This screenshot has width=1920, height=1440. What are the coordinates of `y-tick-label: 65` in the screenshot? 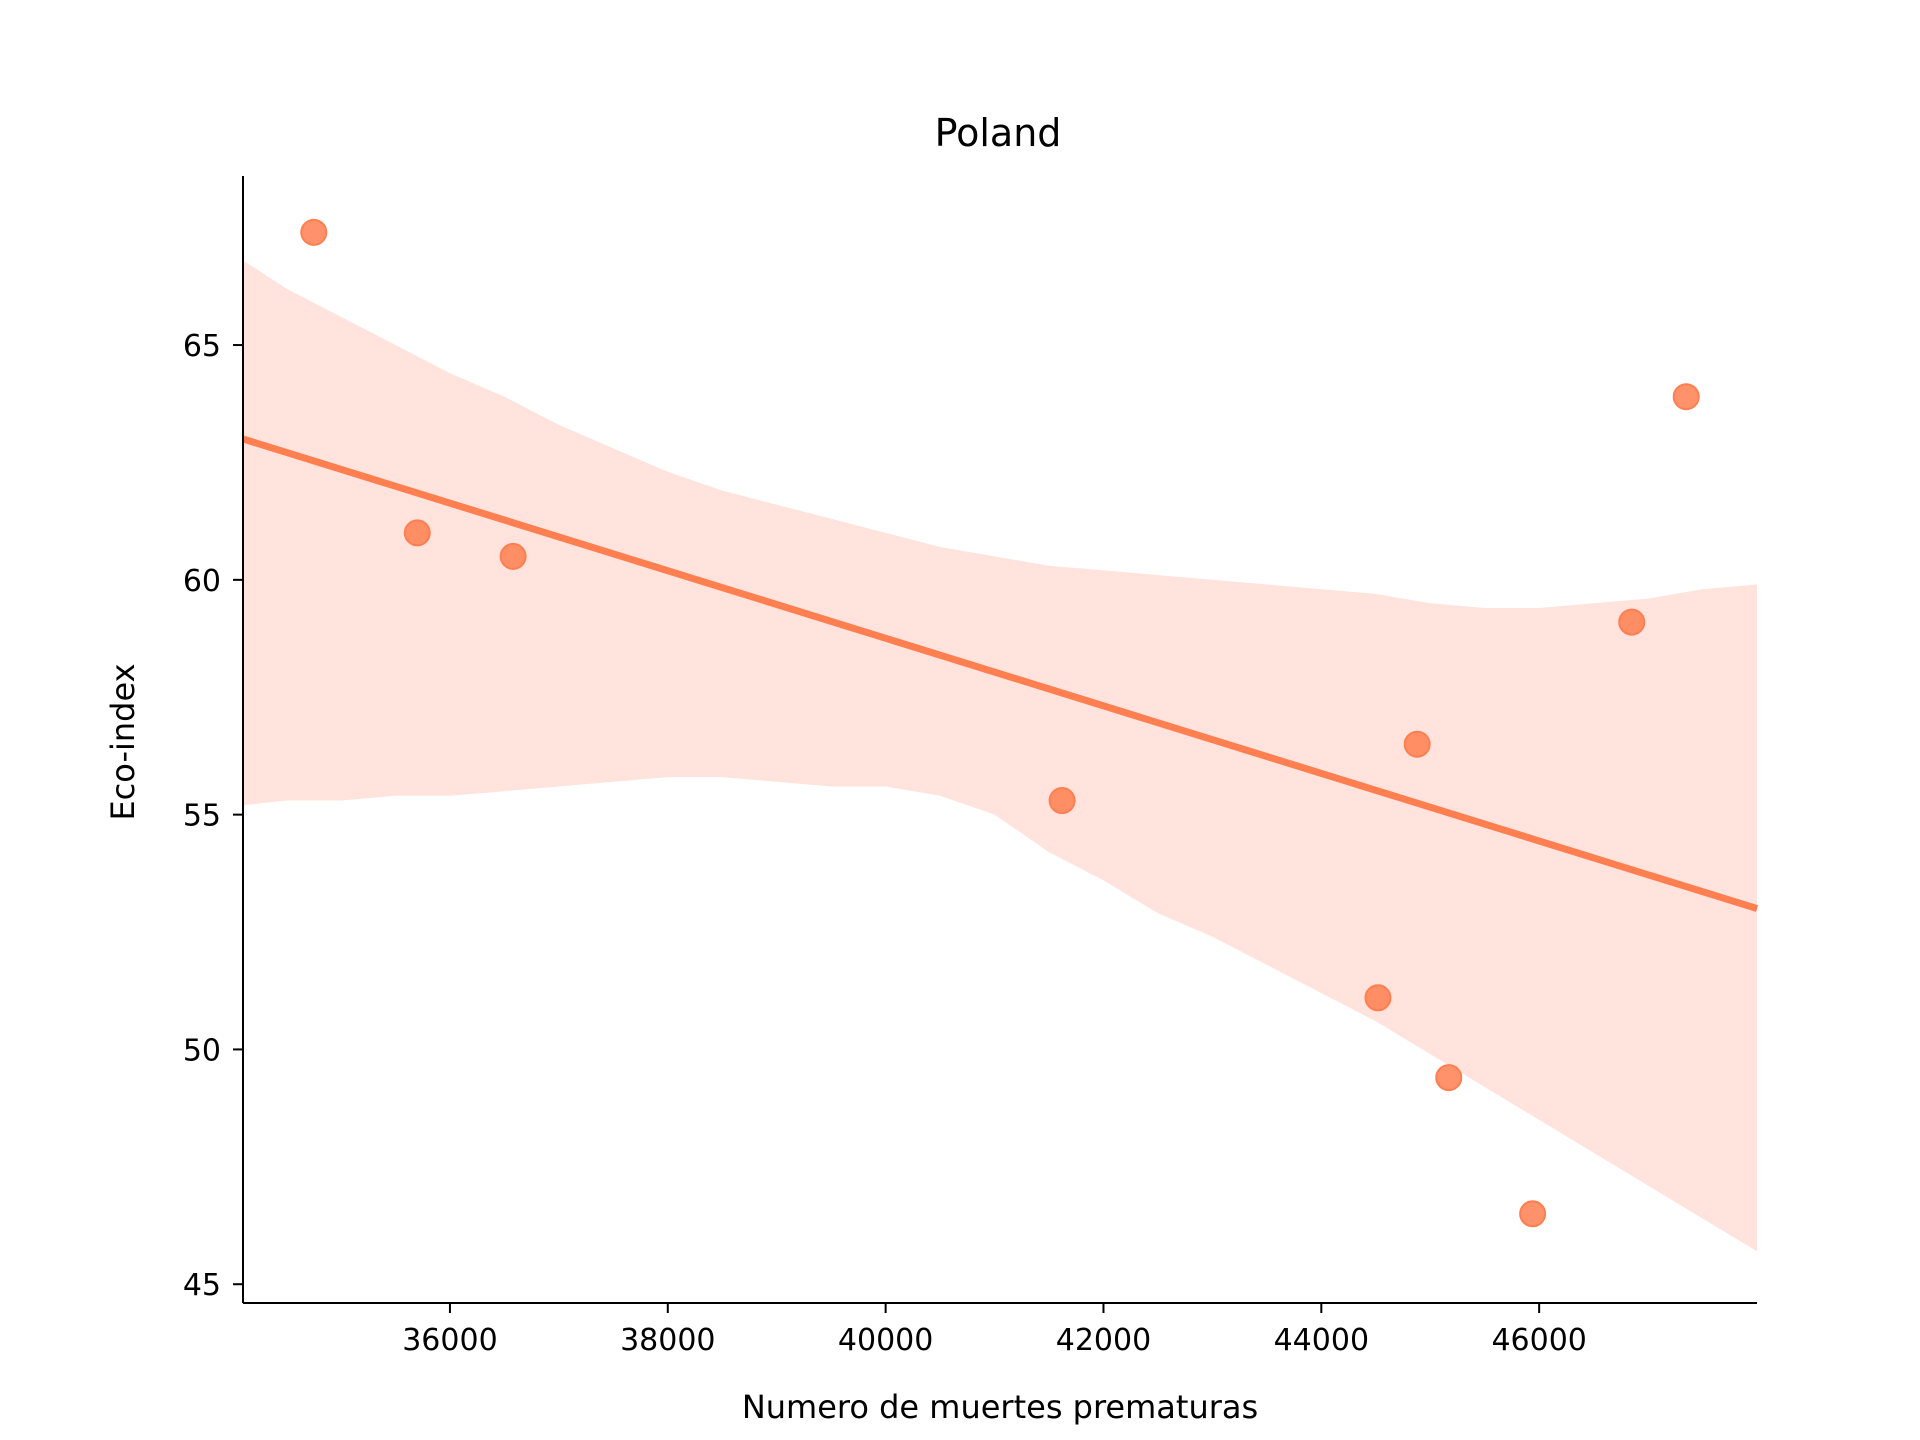 It's located at (202, 346).